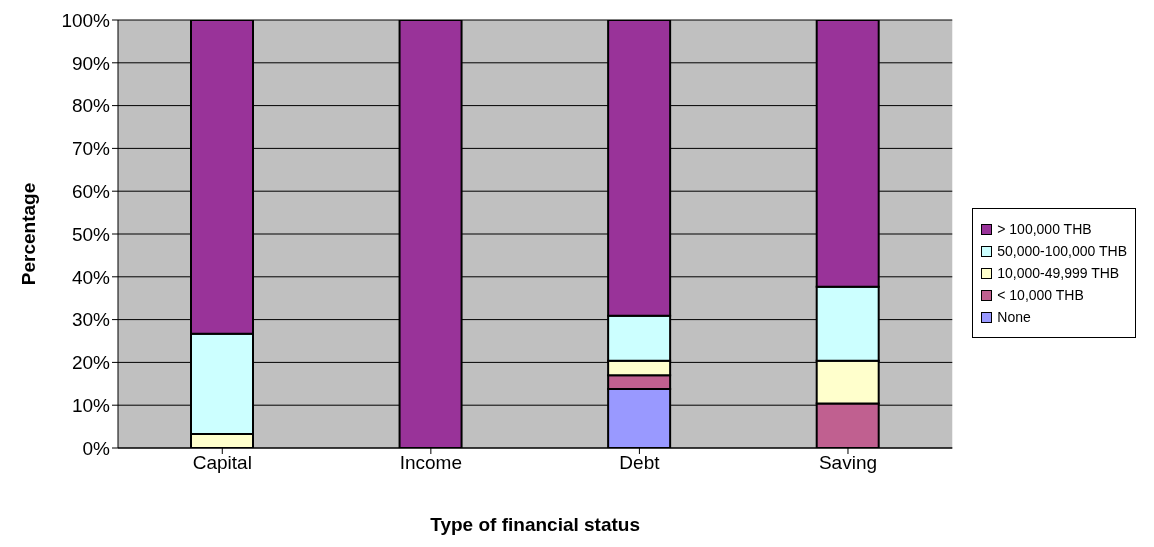  I want to click on y-tick-label: 40%, so click(91, 277).